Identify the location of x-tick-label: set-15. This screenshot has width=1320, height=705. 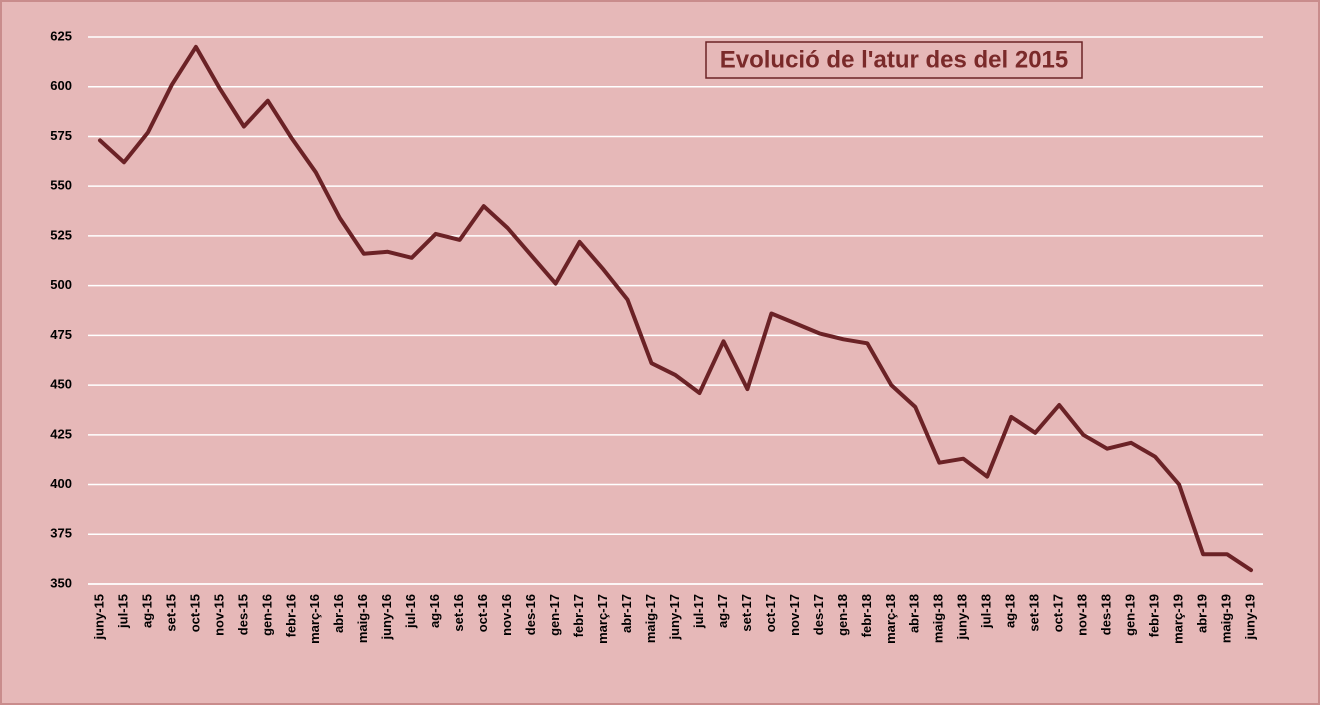
(170, 613).